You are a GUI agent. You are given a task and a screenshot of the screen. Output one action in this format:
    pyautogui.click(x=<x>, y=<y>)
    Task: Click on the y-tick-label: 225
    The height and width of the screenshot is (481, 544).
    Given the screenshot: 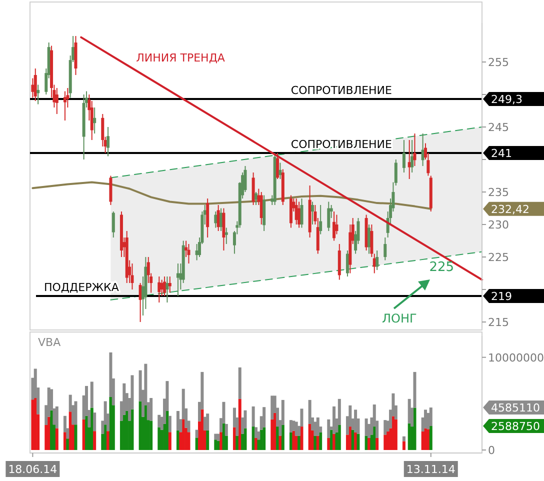 What is the action you would take?
    pyautogui.click(x=498, y=257)
    